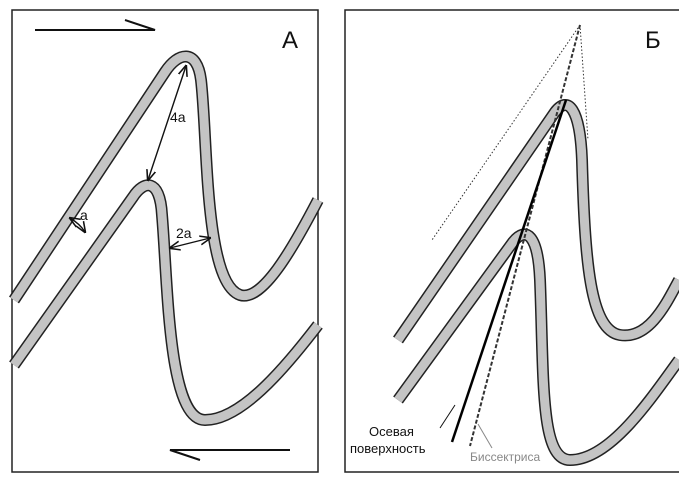  Describe the element at coordinates (509, 271) in the screenshot. I see `axial-surface` at that location.